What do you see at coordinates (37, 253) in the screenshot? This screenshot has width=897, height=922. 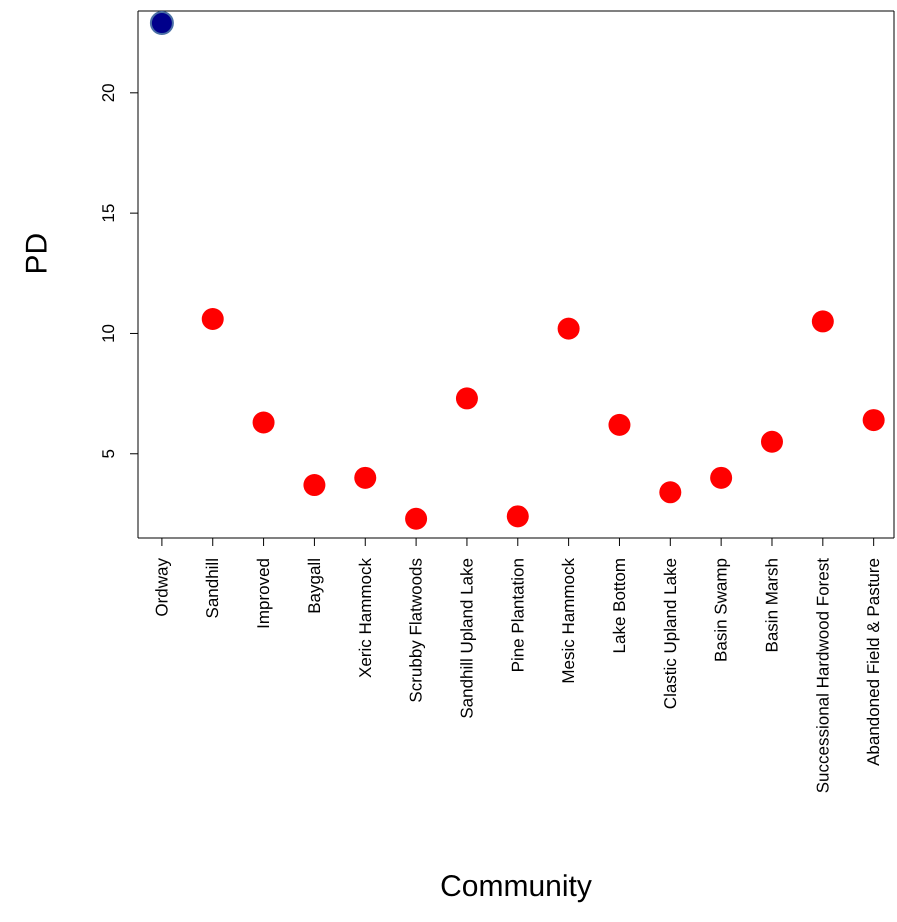 I see `y-axis-title: PD` at bounding box center [37, 253].